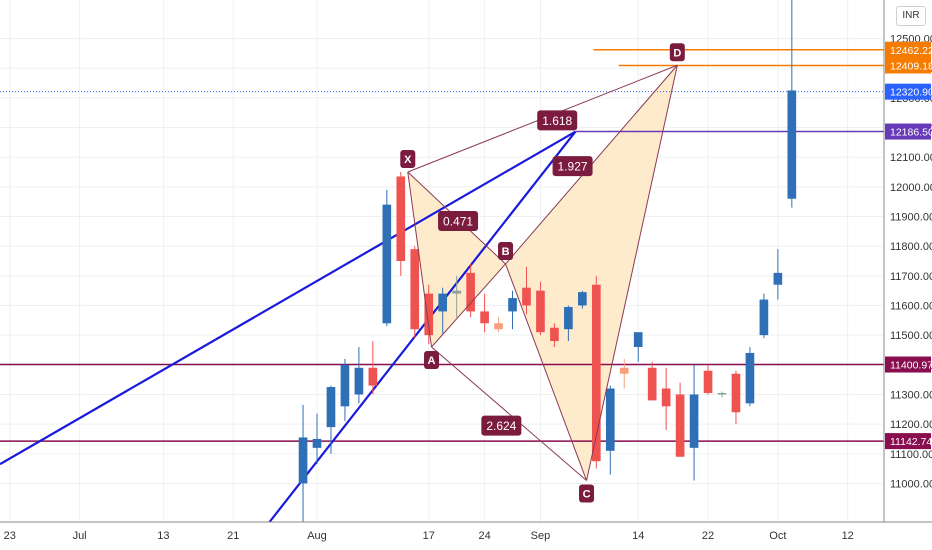 The width and height of the screenshot is (932, 550). What do you see at coordinates (632, 273) in the screenshot?
I see `pattern-line-cd` at bounding box center [632, 273].